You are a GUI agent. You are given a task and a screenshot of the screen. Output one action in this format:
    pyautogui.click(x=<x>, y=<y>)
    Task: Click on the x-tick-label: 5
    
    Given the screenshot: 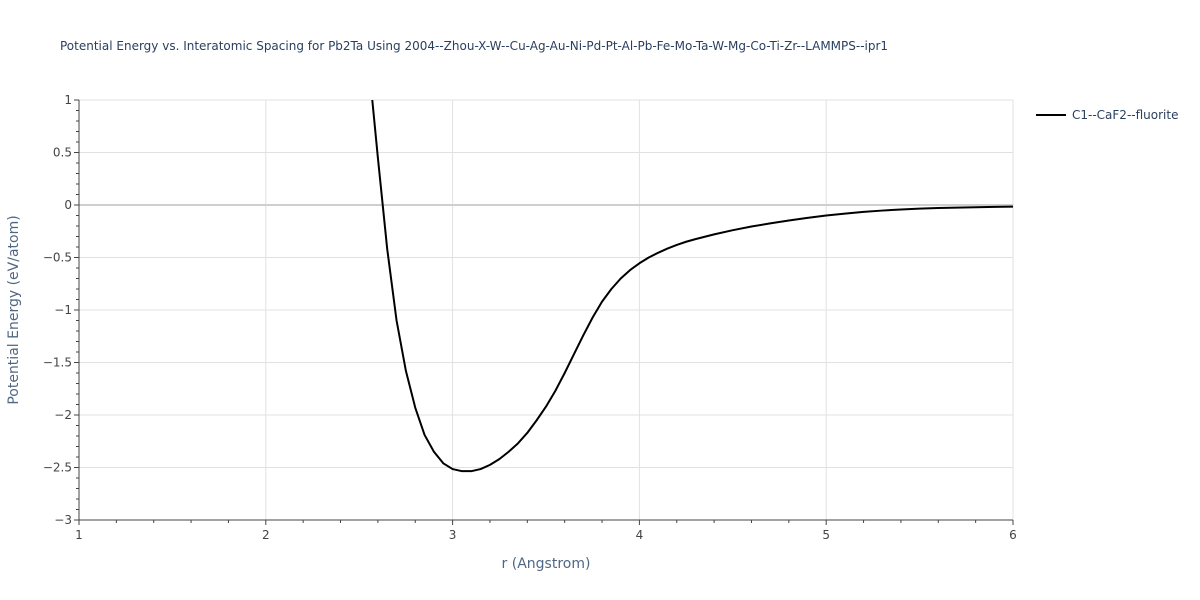 What is the action you would take?
    pyautogui.click(x=826, y=535)
    